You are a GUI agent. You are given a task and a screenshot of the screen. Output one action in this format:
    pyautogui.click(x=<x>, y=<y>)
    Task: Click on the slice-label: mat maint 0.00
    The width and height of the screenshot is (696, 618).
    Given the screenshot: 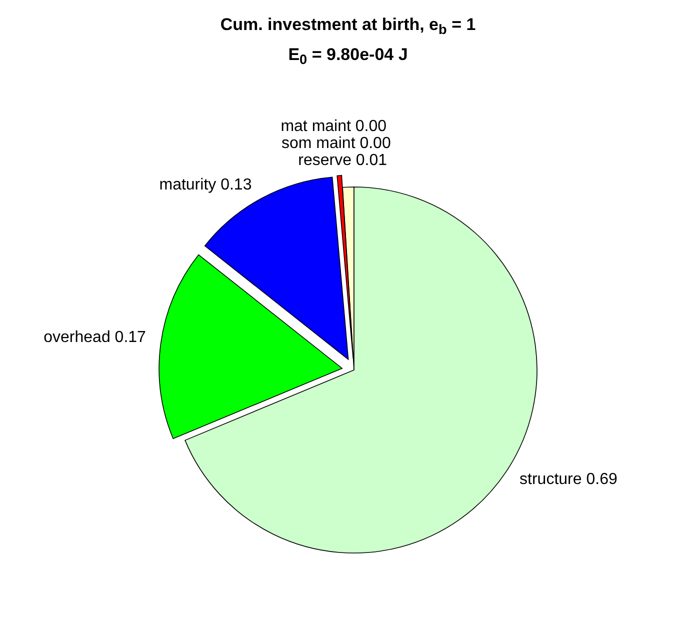 What is the action you would take?
    pyautogui.click(x=333, y=127)
    